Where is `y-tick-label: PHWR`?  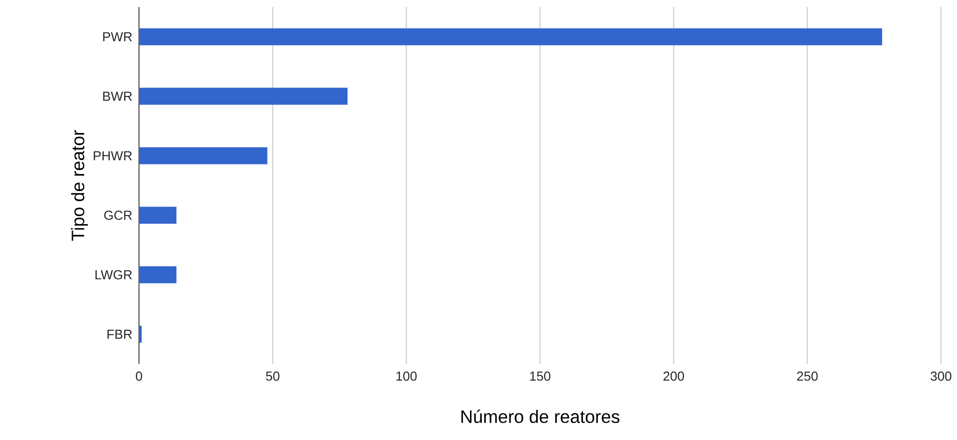
y-tick-label: PHWR is located at coordinates (113, 155).